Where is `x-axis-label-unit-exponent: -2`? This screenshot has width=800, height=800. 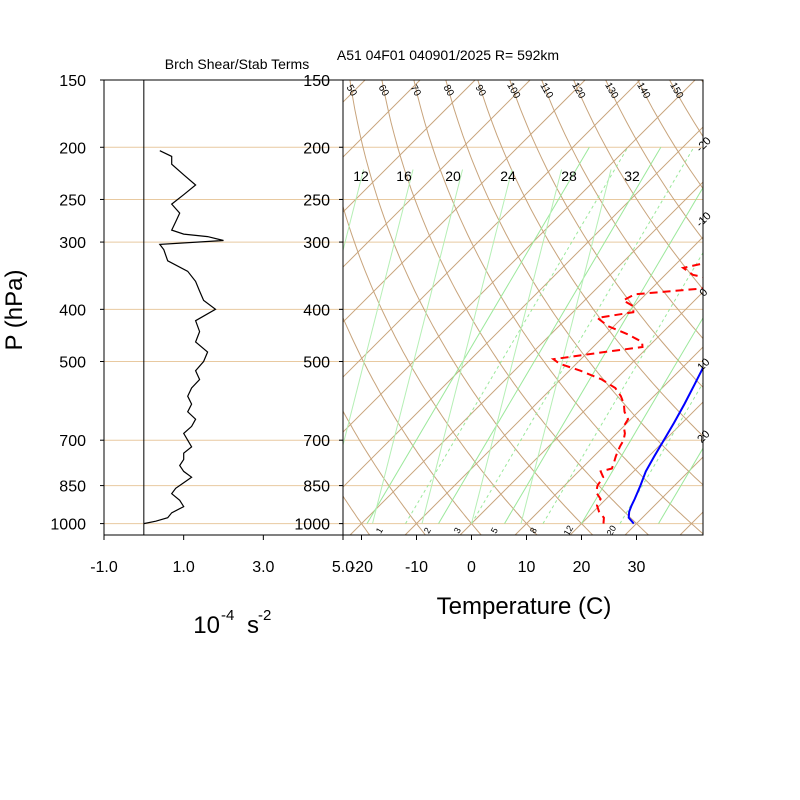 x-axis-label-unit-exponent: -2 is located at coordinates (264, 615).